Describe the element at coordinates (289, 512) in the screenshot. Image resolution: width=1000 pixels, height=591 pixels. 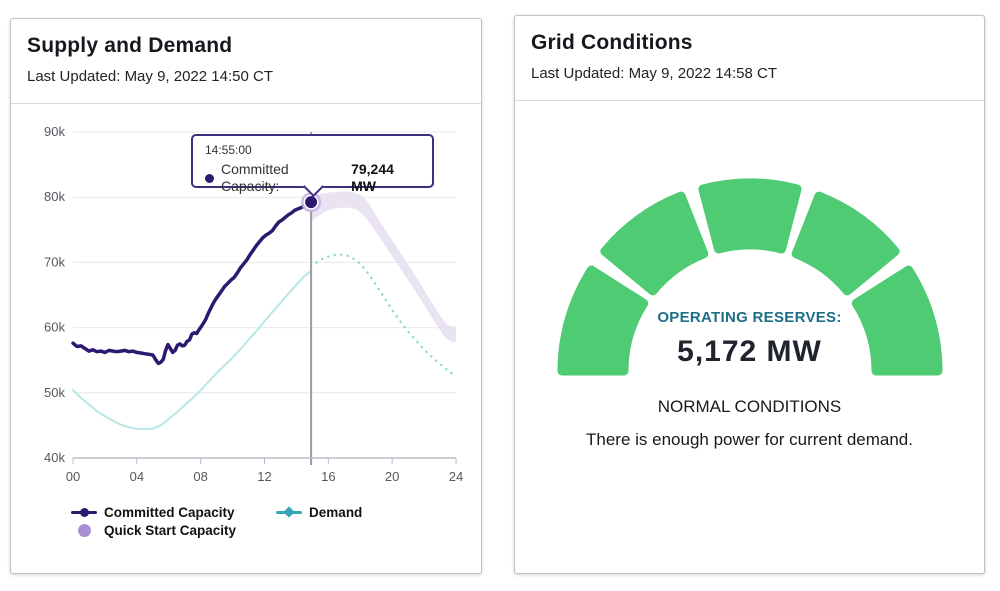
I see `demand-marker-icon` at that location.